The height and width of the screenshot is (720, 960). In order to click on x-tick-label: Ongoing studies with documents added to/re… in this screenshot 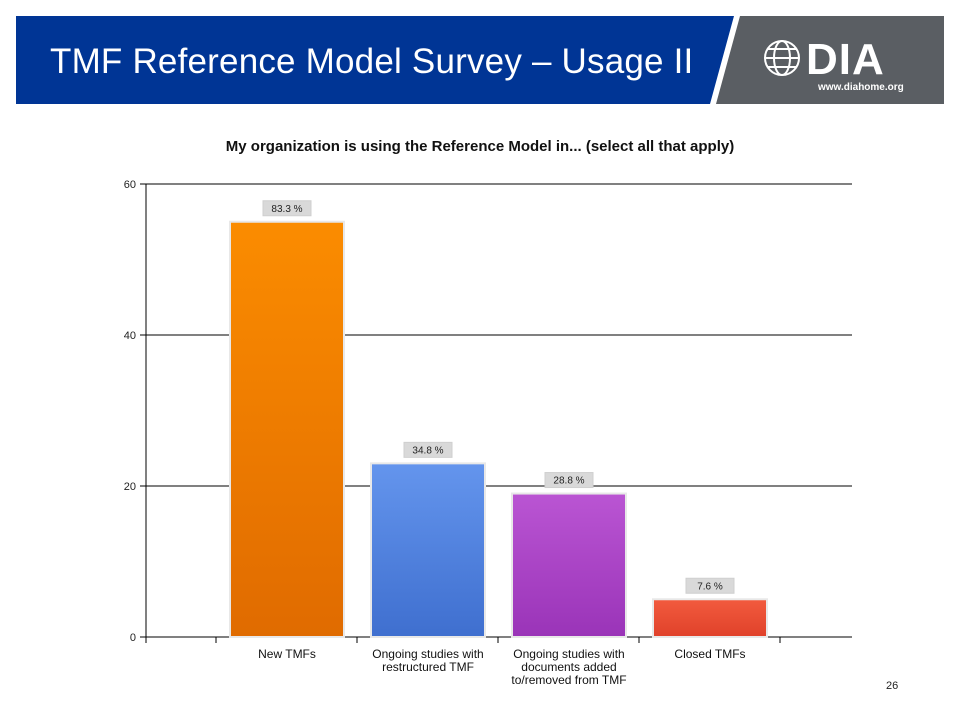, I will do `click(568, 667)`.